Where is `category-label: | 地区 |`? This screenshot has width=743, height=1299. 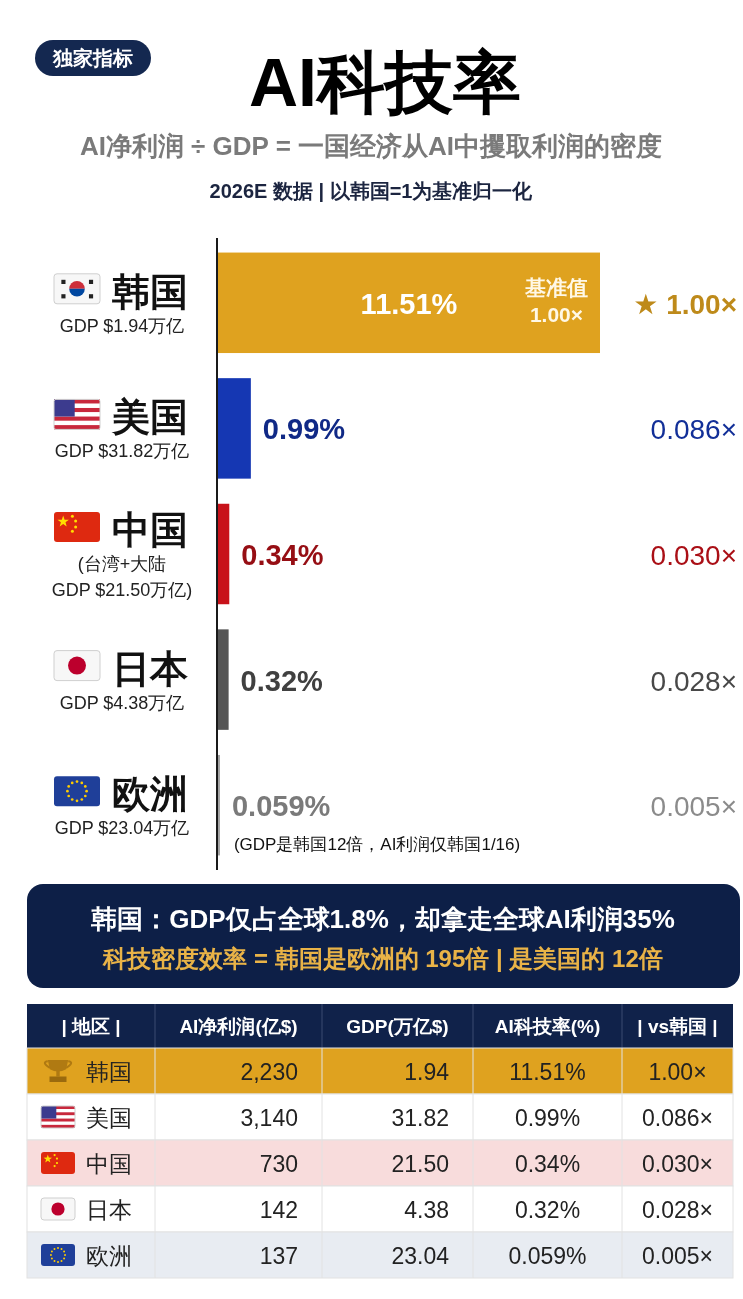
category-label: | 地区 | is located at coordinates (91, 1026).